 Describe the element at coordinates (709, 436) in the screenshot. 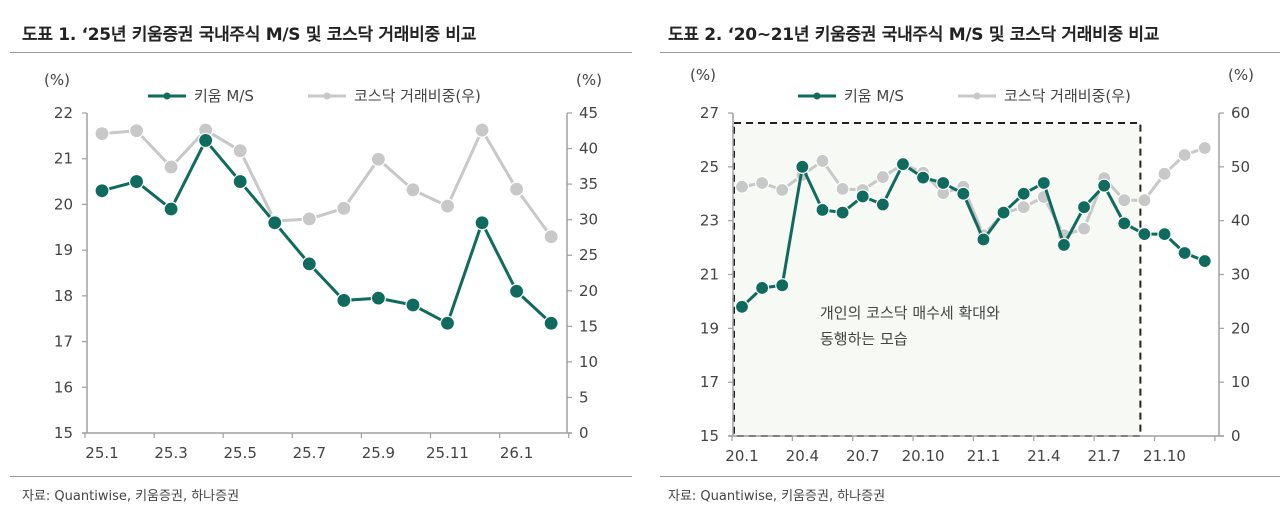

I see `left-tick-label: 15` at that location.